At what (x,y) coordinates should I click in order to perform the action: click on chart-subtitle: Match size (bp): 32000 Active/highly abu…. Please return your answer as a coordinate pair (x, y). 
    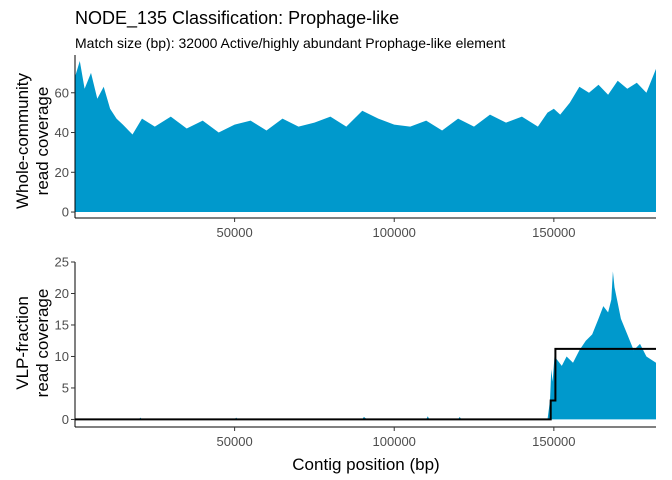
    Looking at the image, I should click on (290, 43).